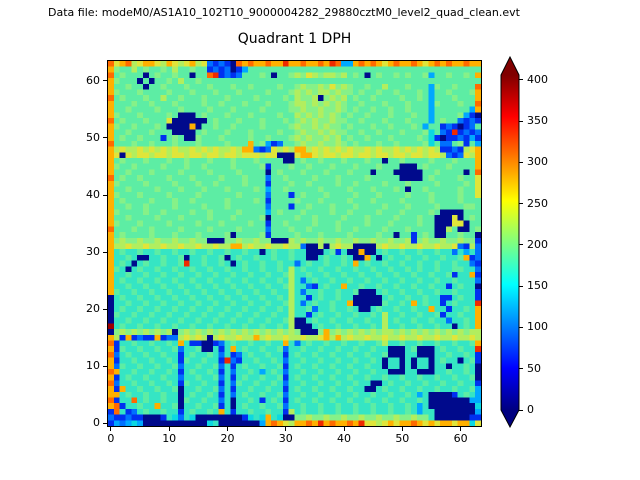 The width and height of the screenshot is (640, 480). What do you see at coordinates (460, 438) in the screenshot?
I see `x-tick-label: 60` at bounding box center [460, 438].